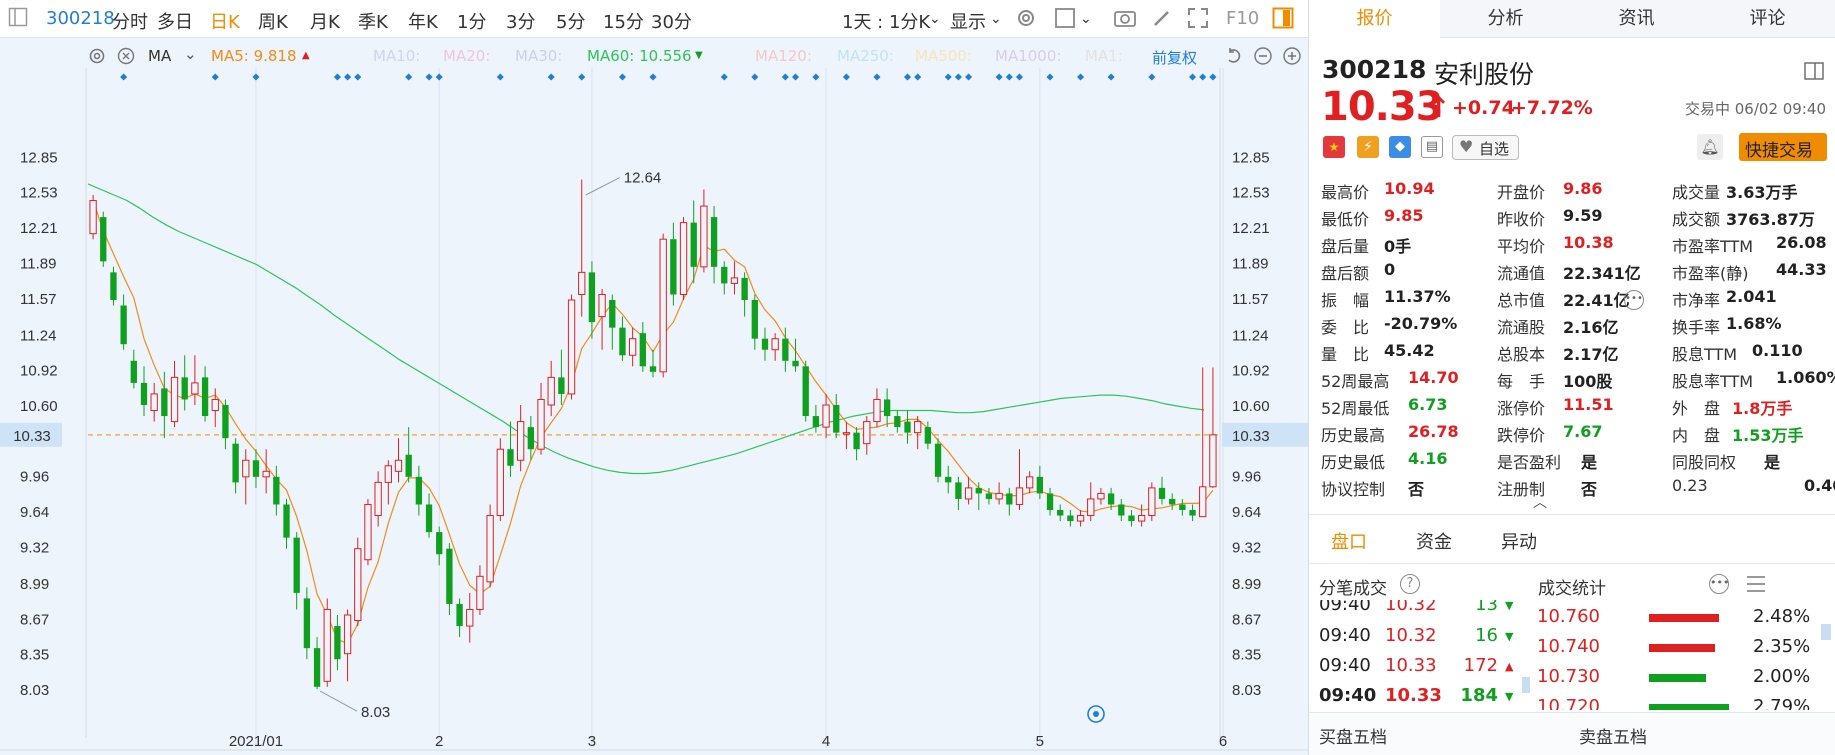 This screenshot has height=755, width=1835. I want to click on tab-news: 资讯, so click(1636, 18).